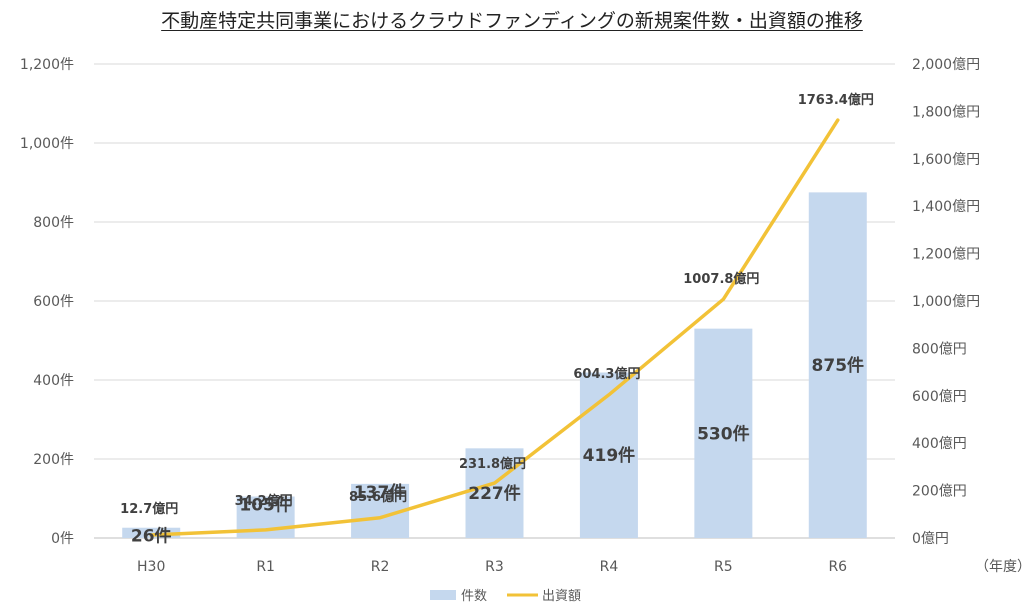  I want to click on right-tick-label: 1,200億円, so click(946, 255).